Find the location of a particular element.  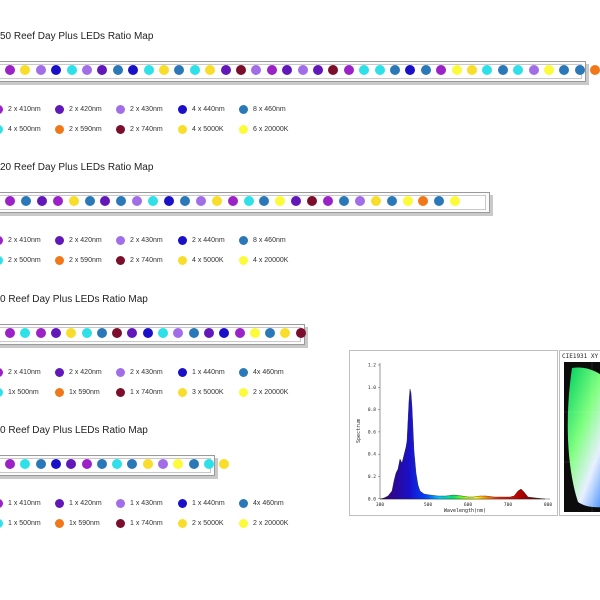

legend-label: 2 x 430nm is located at coordinates (146, 109).